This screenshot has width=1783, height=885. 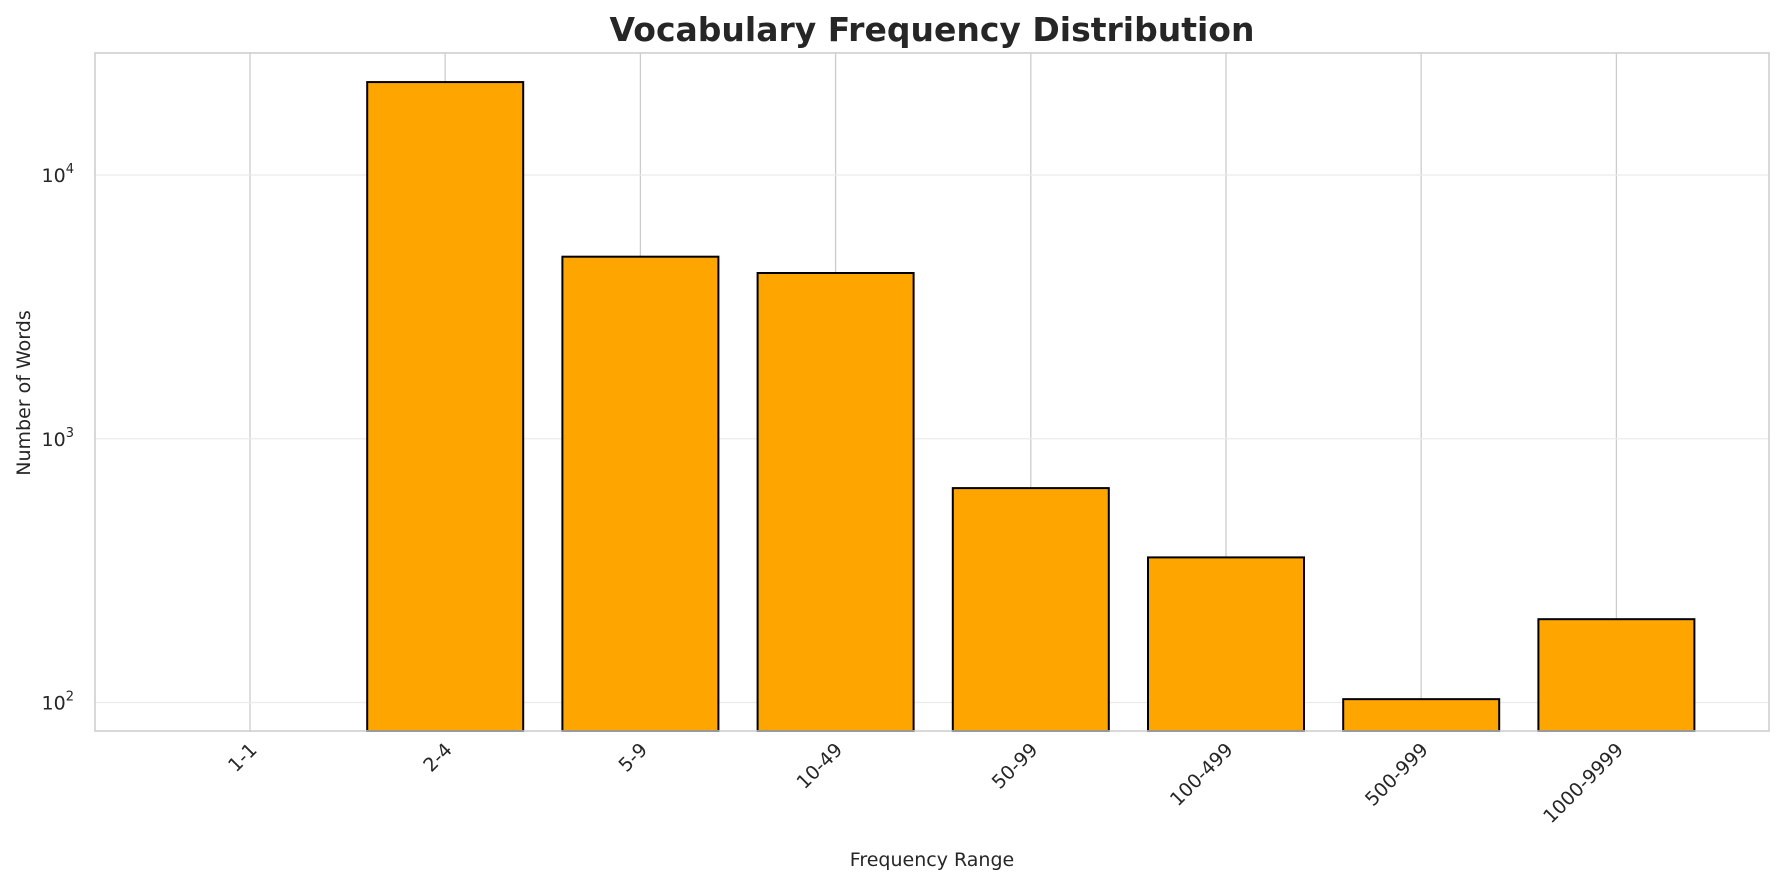 I want to click on x-axis-label: Frequency Range, so click(x=932, y=860).